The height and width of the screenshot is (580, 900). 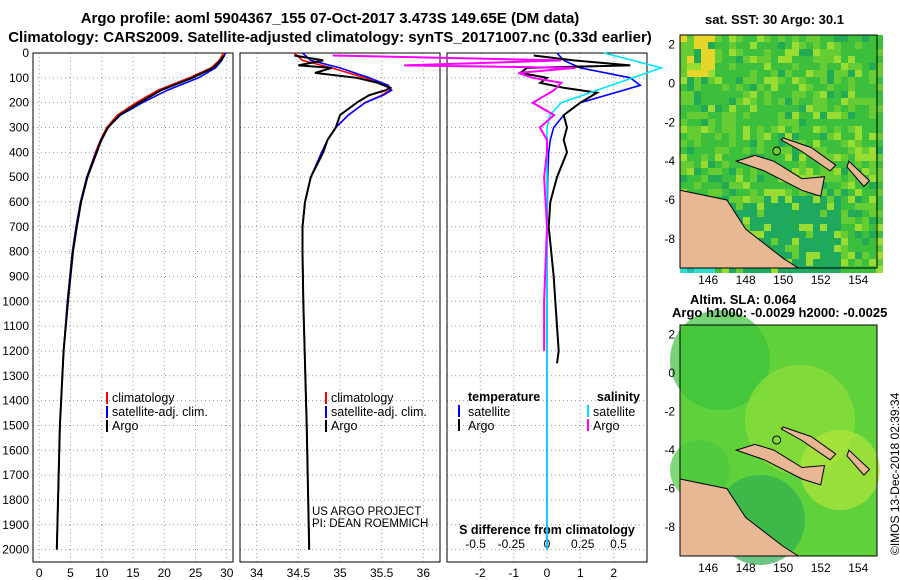 I want to click on map-x-tick-label: 148, so click(x=746, y=568).